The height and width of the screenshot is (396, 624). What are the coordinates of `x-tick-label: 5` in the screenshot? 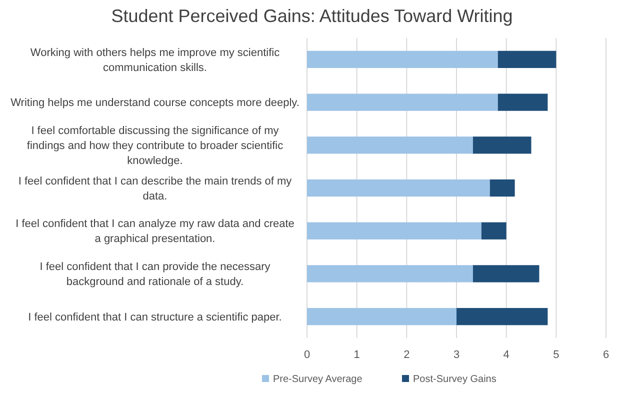 It's located at (556, 355).